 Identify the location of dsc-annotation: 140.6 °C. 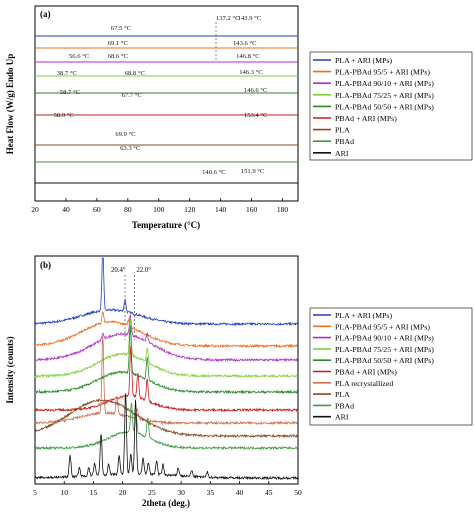
(214, 172).